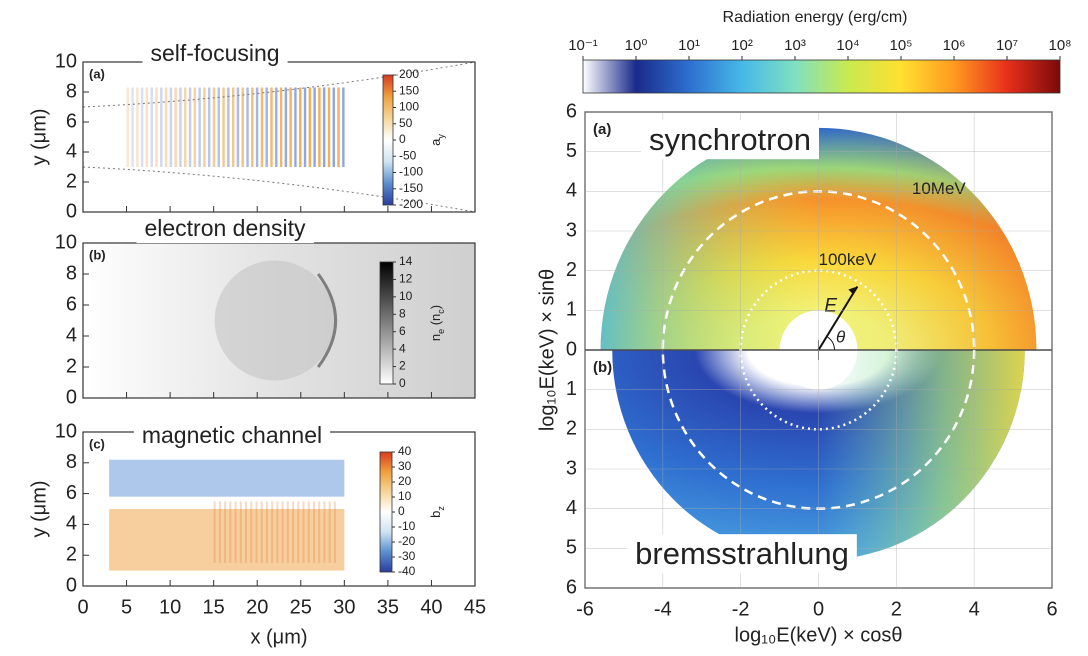 This screenshot has width=1088, height=656. I want to click on colorbar-tick-label: -150, so click(411, 188).